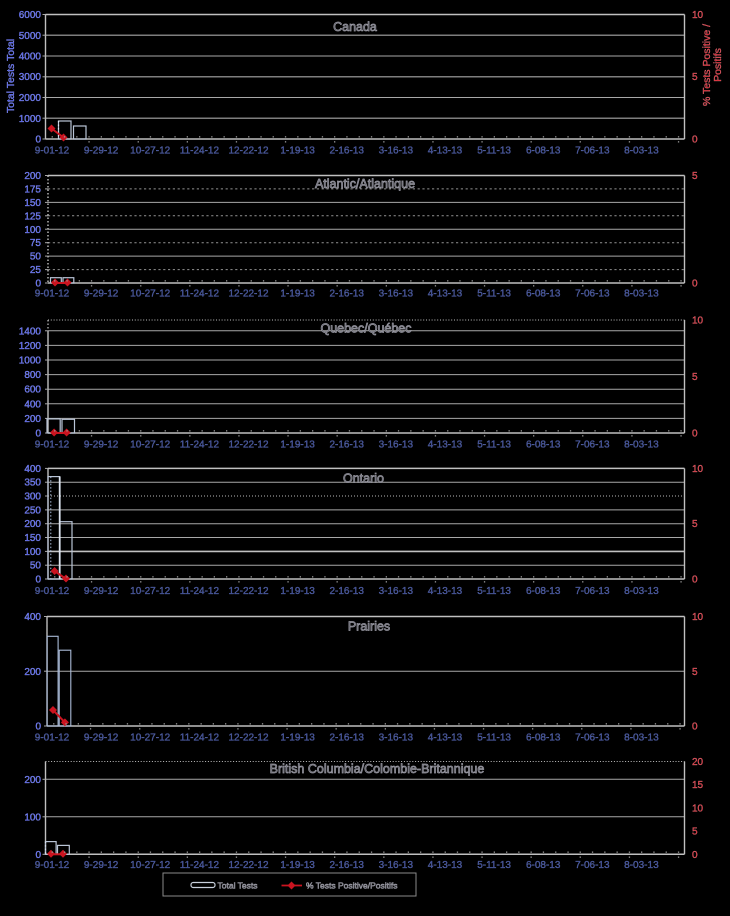 This screenshot has width=730, height=916. What do you see at coordinates (32, 483) in the screenshot?
I see `svg-text: 350` at bounding box center [32, 483].